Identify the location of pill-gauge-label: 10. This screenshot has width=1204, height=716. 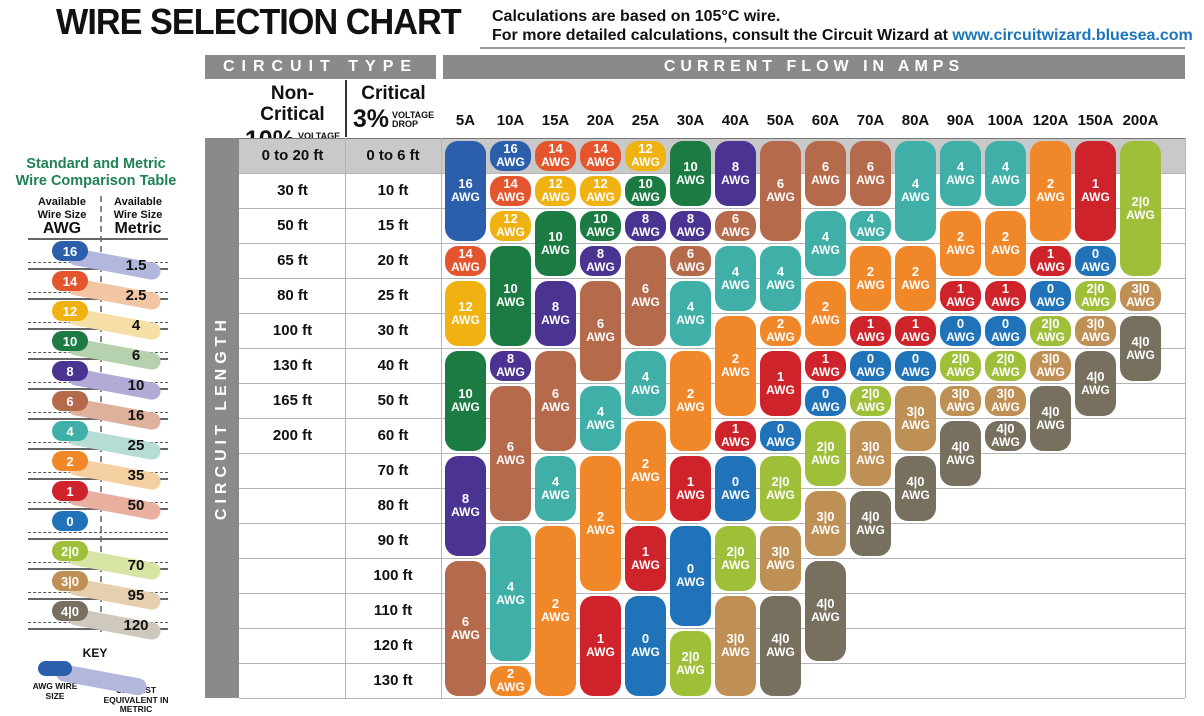
(690, 166).